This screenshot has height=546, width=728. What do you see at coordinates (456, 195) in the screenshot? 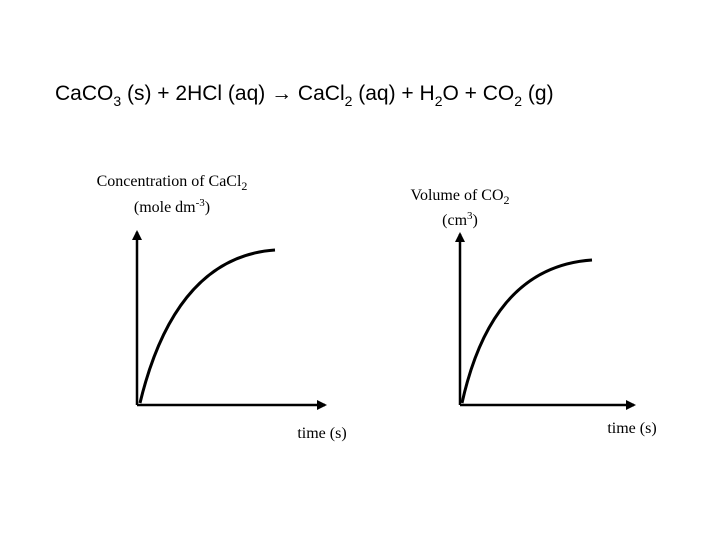
I see `label-text: Volume of CO` at bounding box center [456, 195].